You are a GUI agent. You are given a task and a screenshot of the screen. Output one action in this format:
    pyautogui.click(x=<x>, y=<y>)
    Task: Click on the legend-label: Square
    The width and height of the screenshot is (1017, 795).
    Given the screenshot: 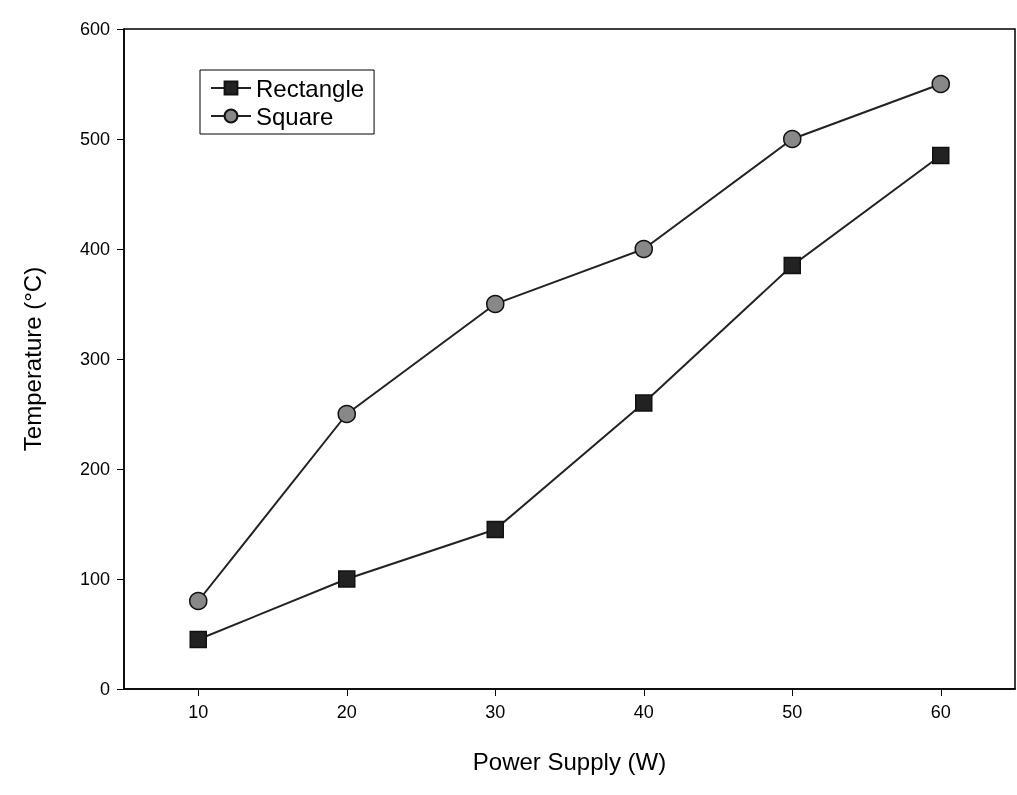 What is the action you would take?
    pyautogui.click(x=295, y=116)
    